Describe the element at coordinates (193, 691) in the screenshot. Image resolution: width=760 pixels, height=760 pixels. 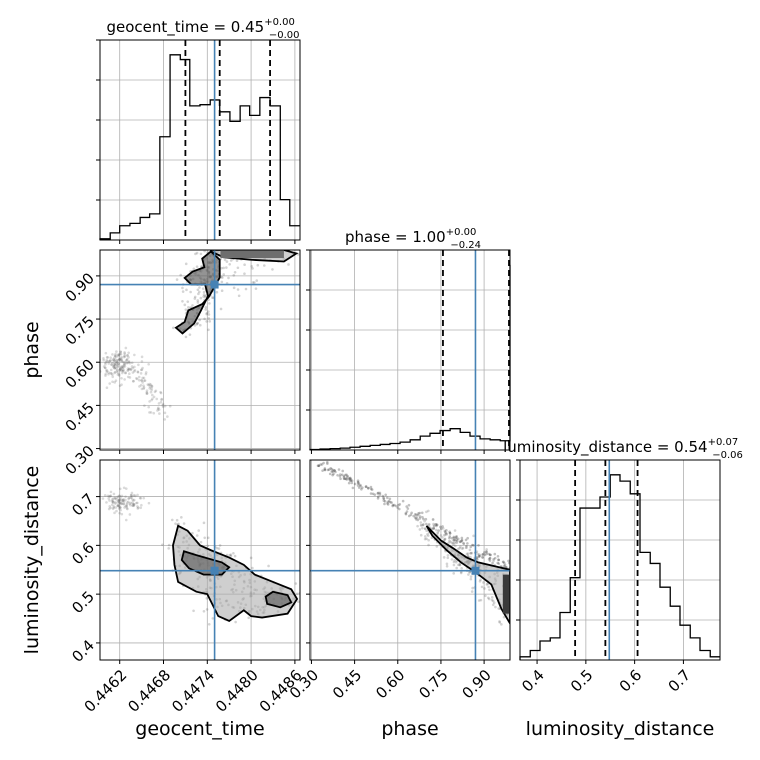
I see `x-tick-label: 0.4474` at that location.